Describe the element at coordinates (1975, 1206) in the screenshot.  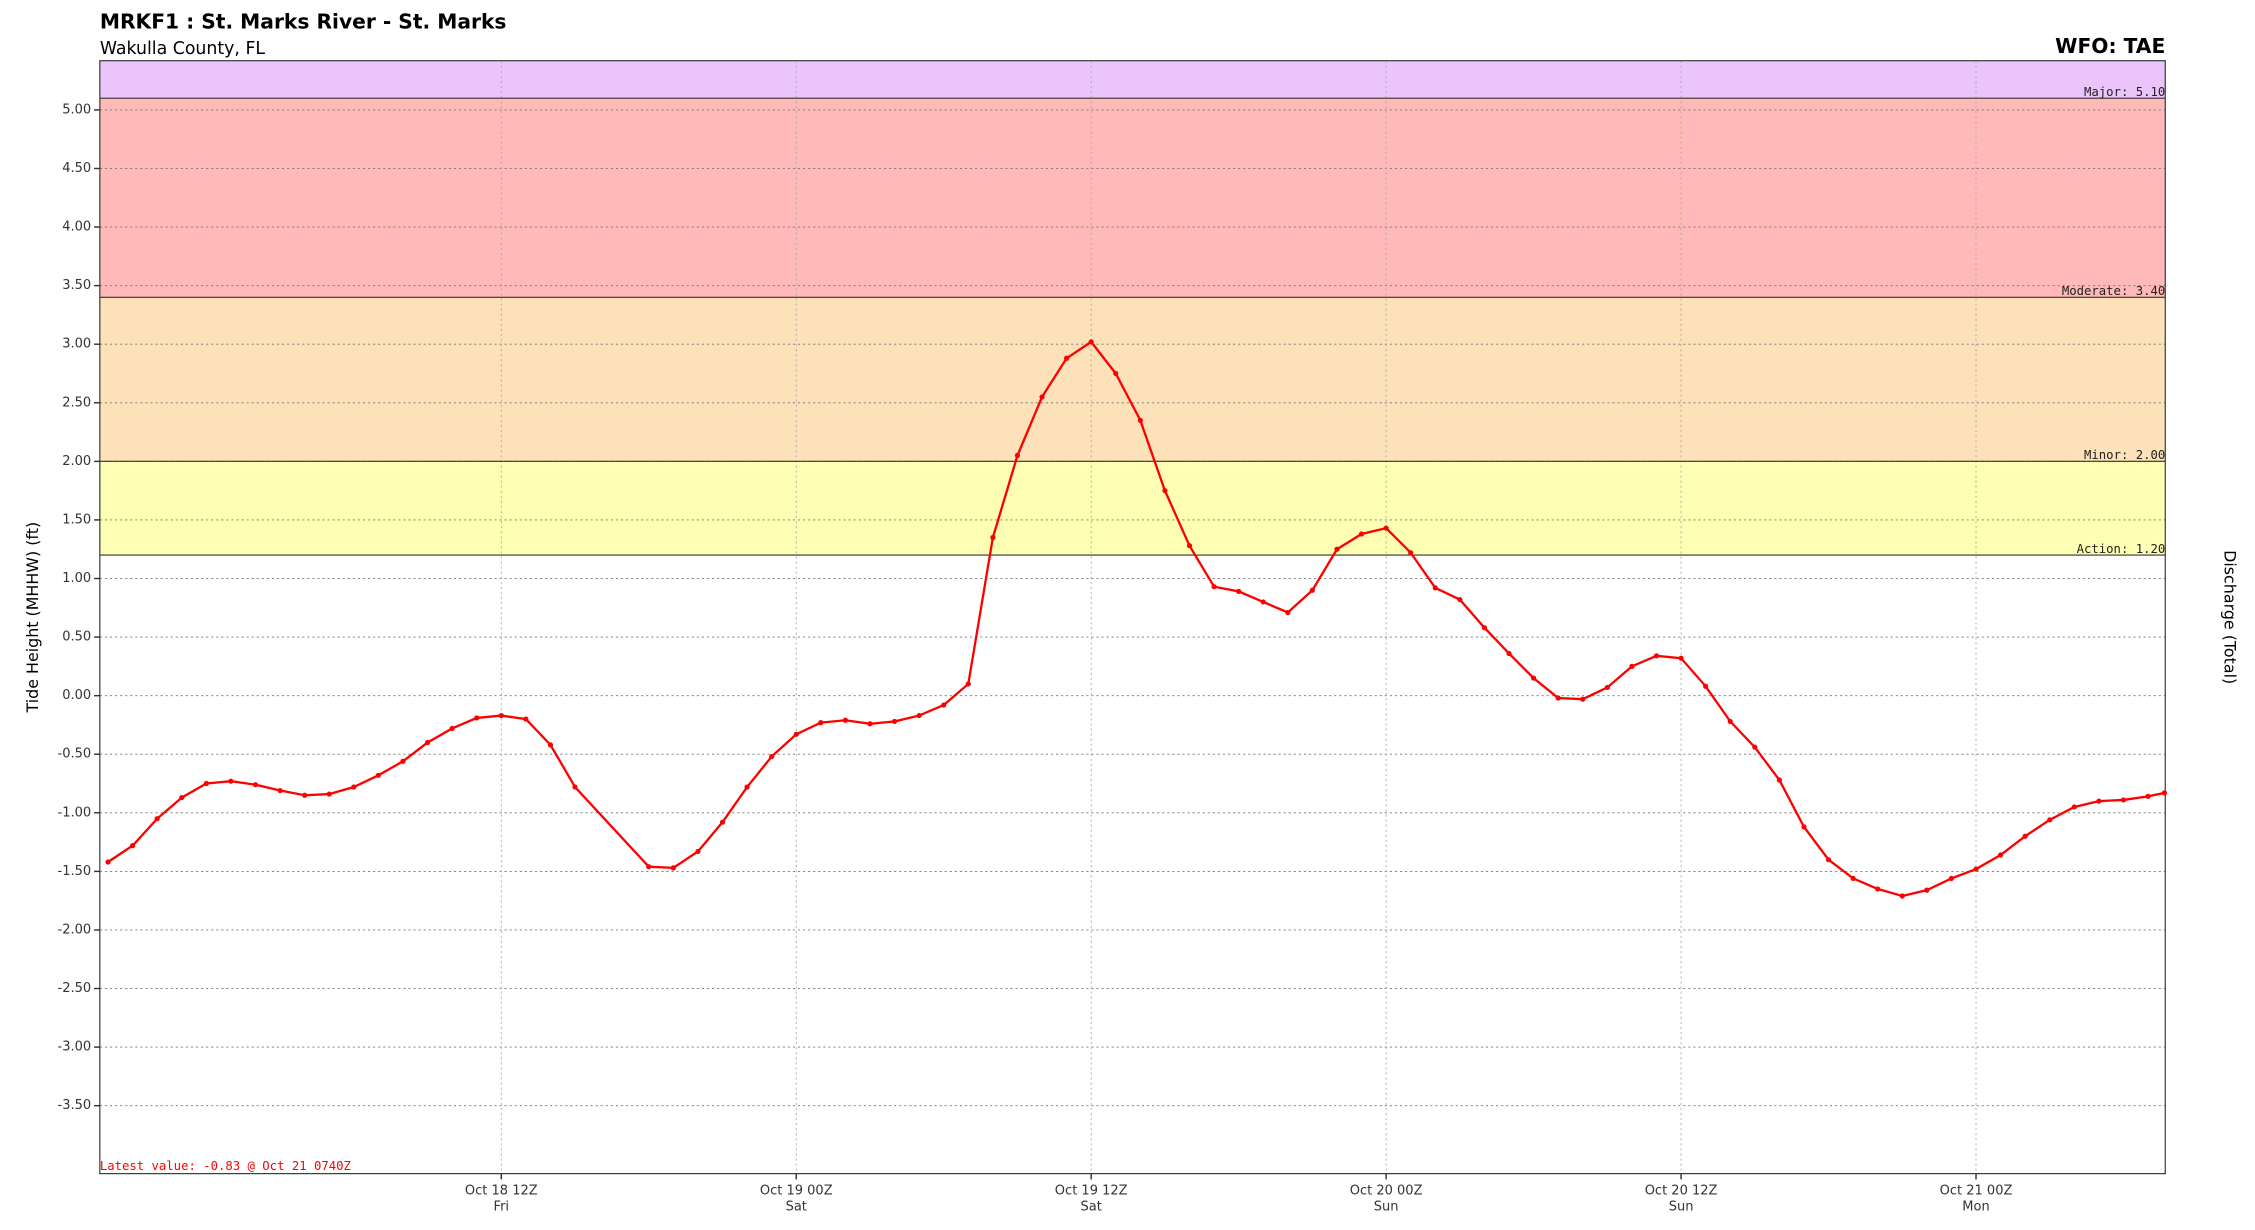
I see `x-tick-day: Mon` at that location.